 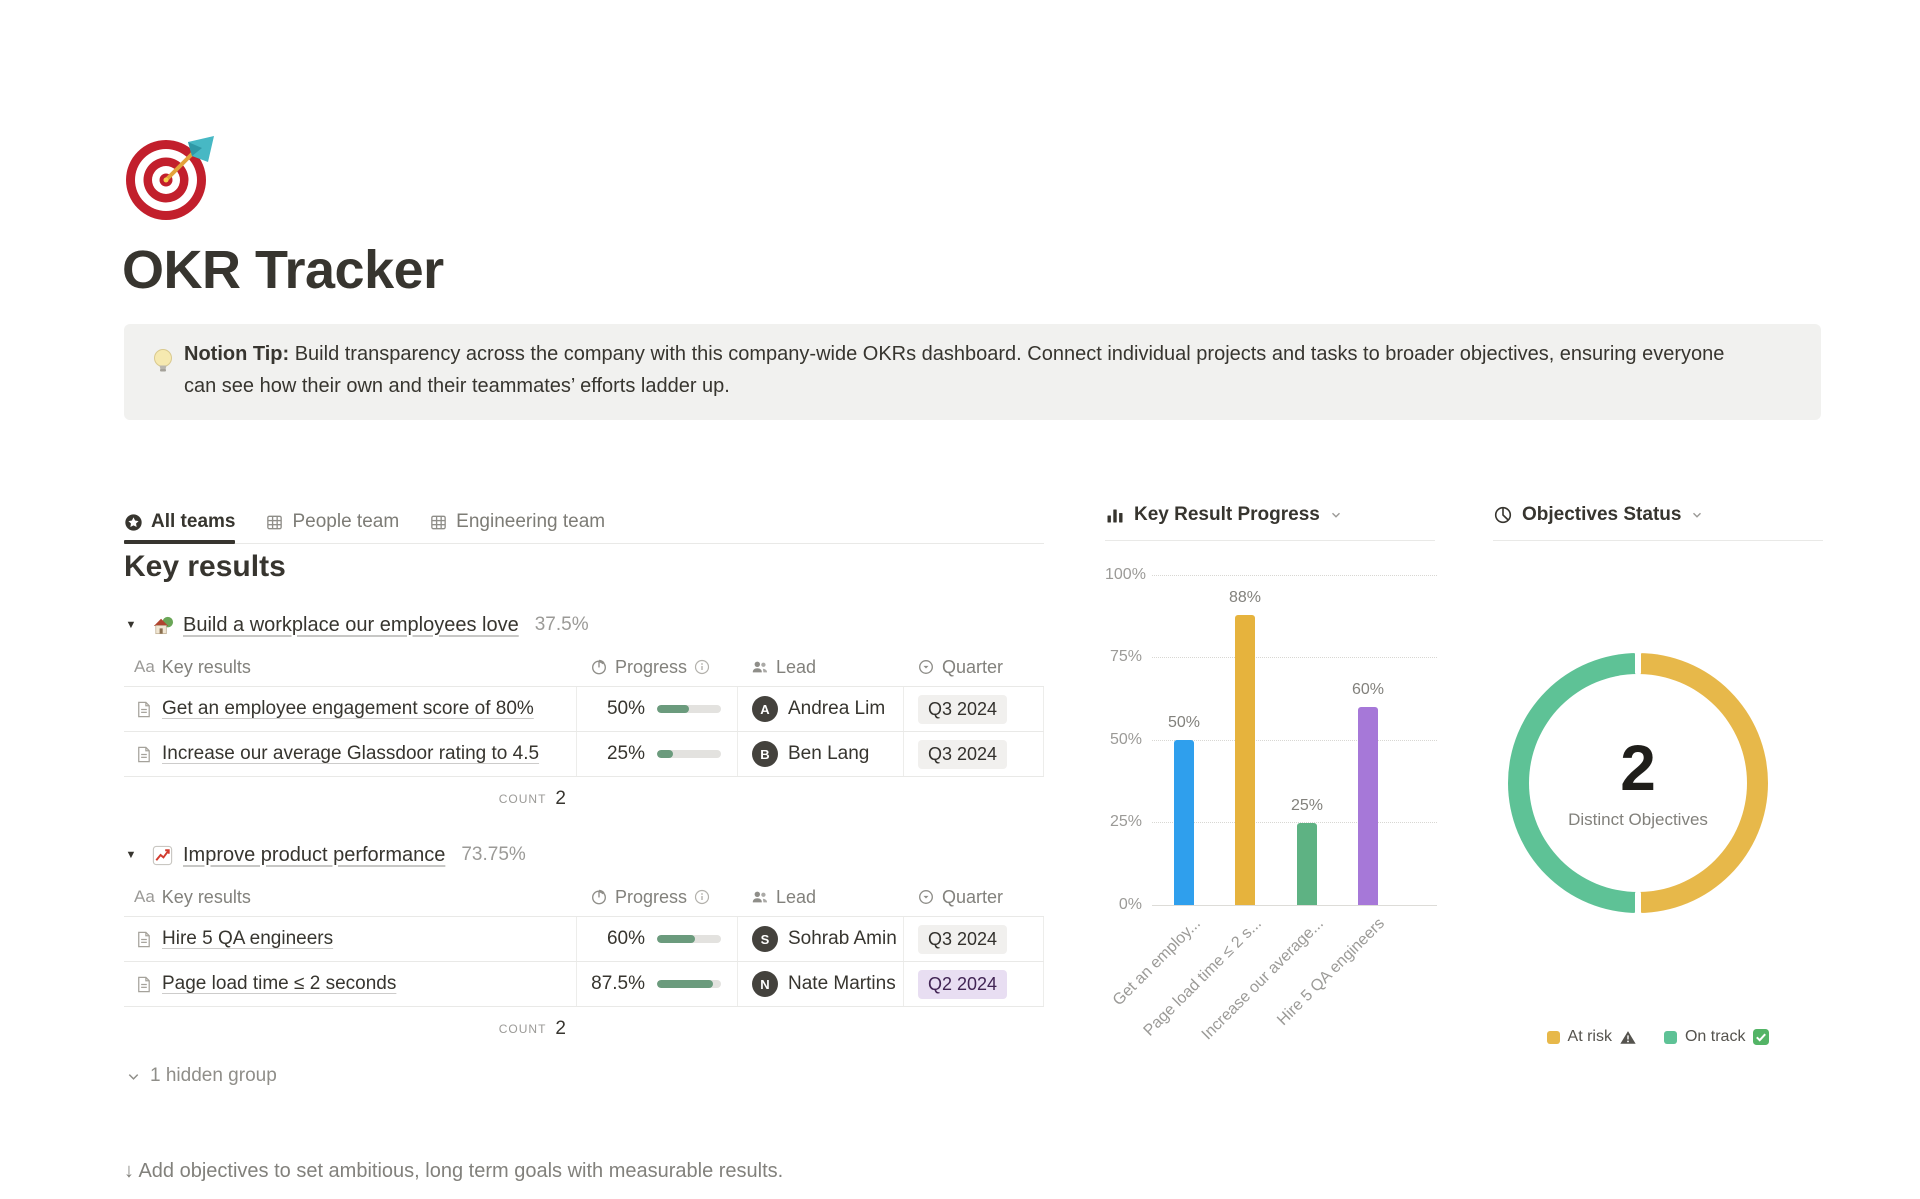 I want to click on lead-cell: B Ben Lang, so click(x=820, y=754).